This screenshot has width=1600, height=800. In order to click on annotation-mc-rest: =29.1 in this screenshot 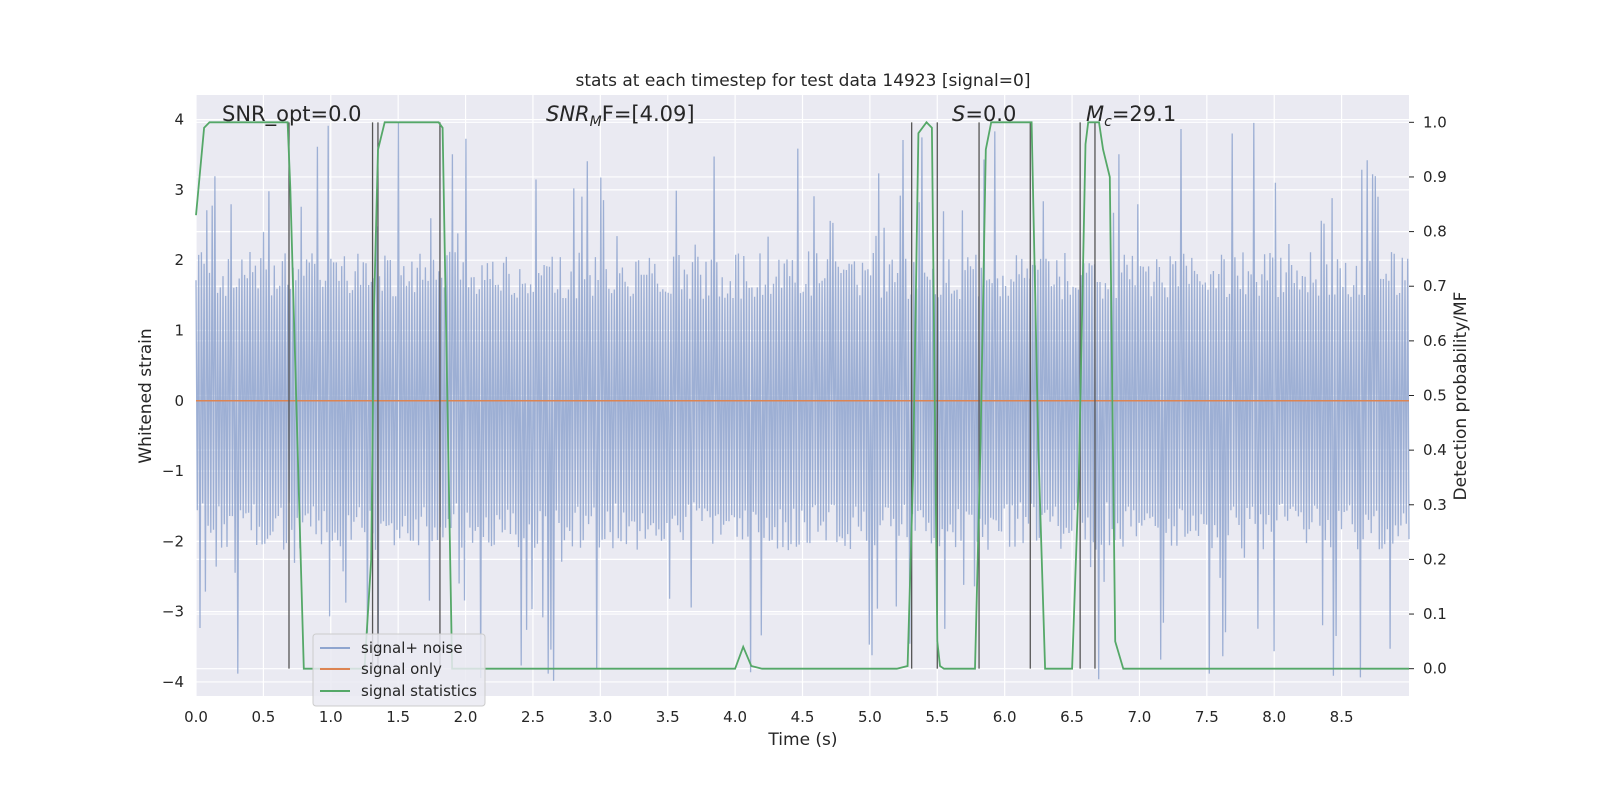, I will do `click(1144, 114)`.